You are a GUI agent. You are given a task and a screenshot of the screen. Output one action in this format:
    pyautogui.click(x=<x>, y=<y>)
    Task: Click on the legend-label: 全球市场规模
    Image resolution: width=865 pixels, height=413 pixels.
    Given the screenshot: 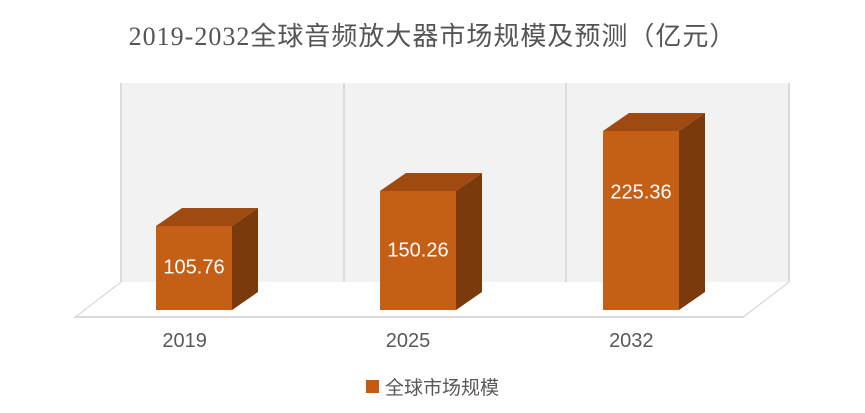 What is the action you would take?
    pyautogui.click(x=441, y=388)
    